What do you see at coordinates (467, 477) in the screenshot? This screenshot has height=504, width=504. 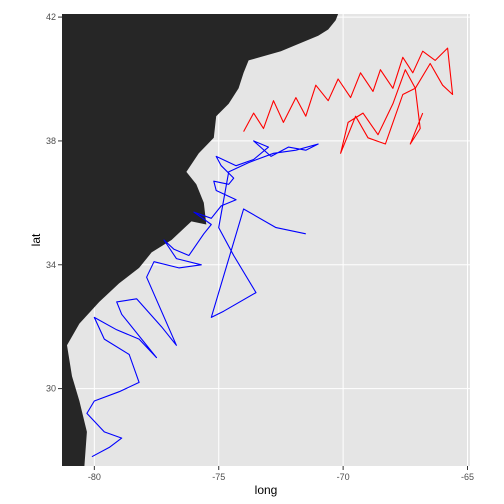 I see `x-tick-label-3: -65` at bounding box center [467, 477].